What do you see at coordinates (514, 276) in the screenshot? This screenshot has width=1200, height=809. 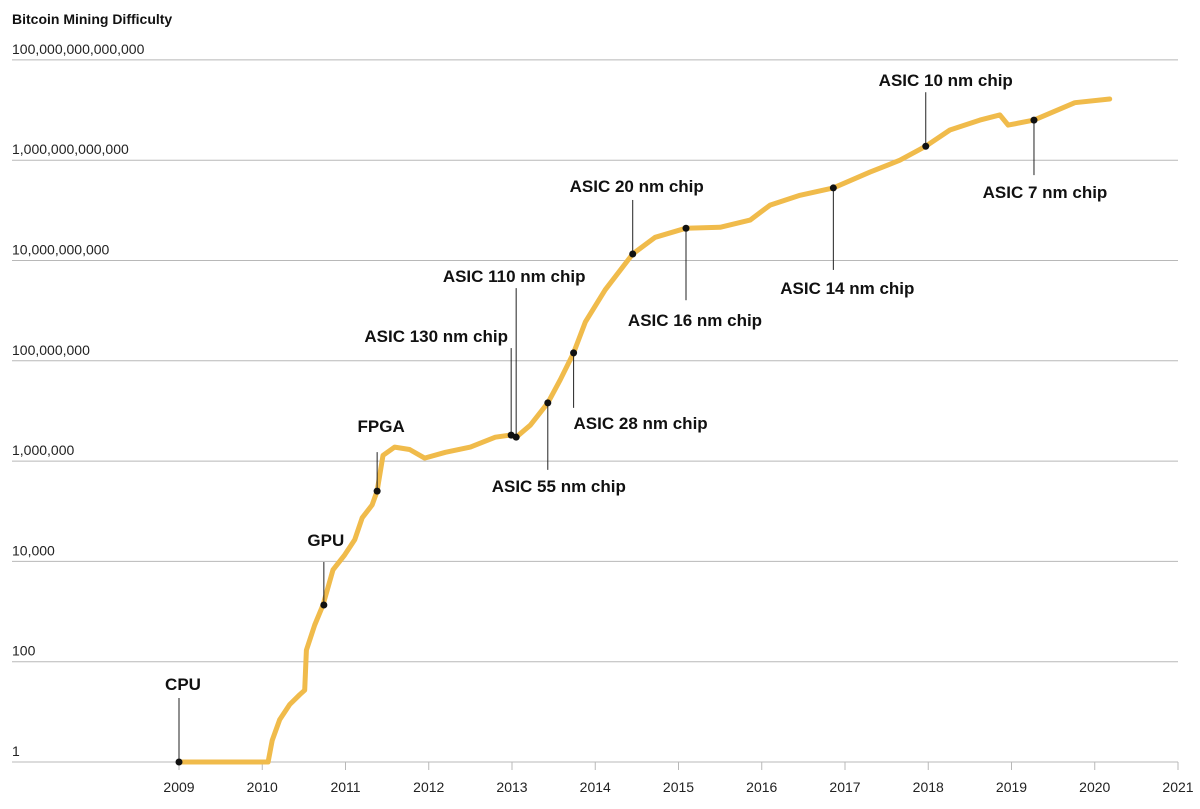 I see `annotation-label: ASIC 110 nm chip` at bounding box center [514, 276].